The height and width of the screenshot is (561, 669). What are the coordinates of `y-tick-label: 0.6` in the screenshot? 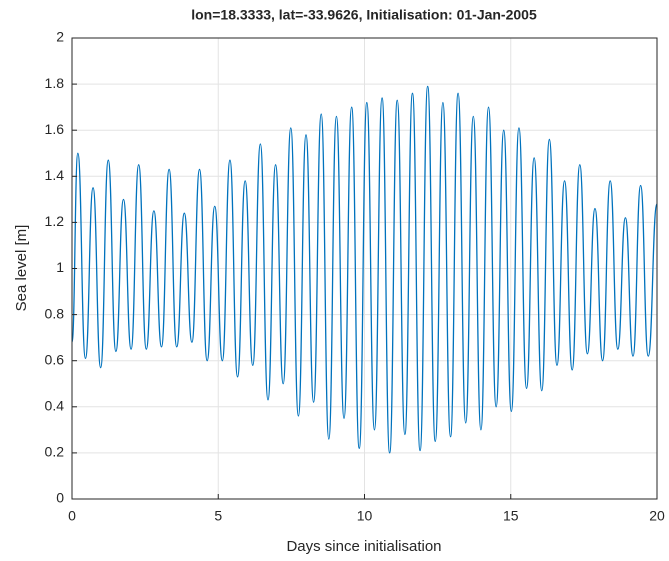 It's located at (55, 359).